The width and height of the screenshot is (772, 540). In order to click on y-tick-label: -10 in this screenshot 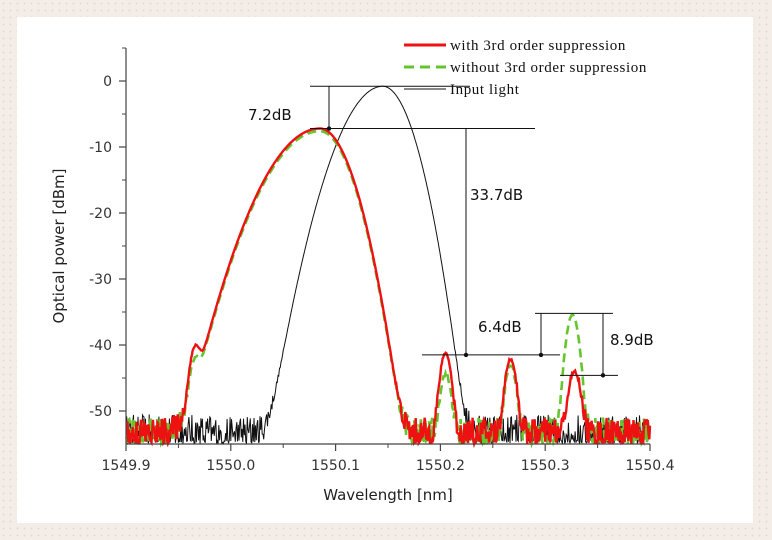, I will do `click(100, 148)`.